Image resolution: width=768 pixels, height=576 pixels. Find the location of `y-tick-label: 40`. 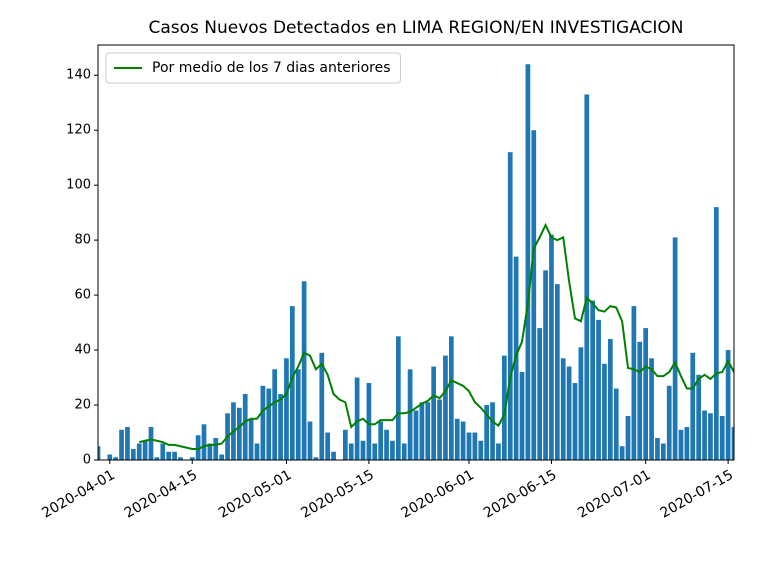

y-tick-label: 40 is located at coordinates (82, 350).